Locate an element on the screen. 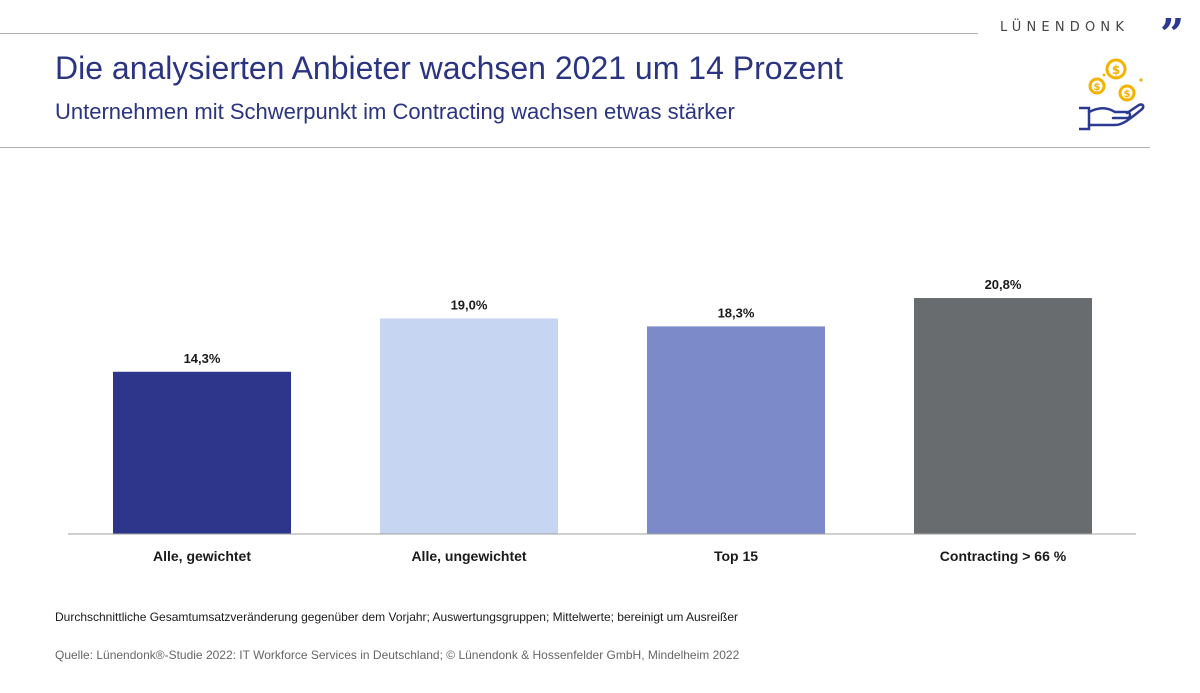  category-label-1: Alle, gewichtet is located at coordinates (202, 556).